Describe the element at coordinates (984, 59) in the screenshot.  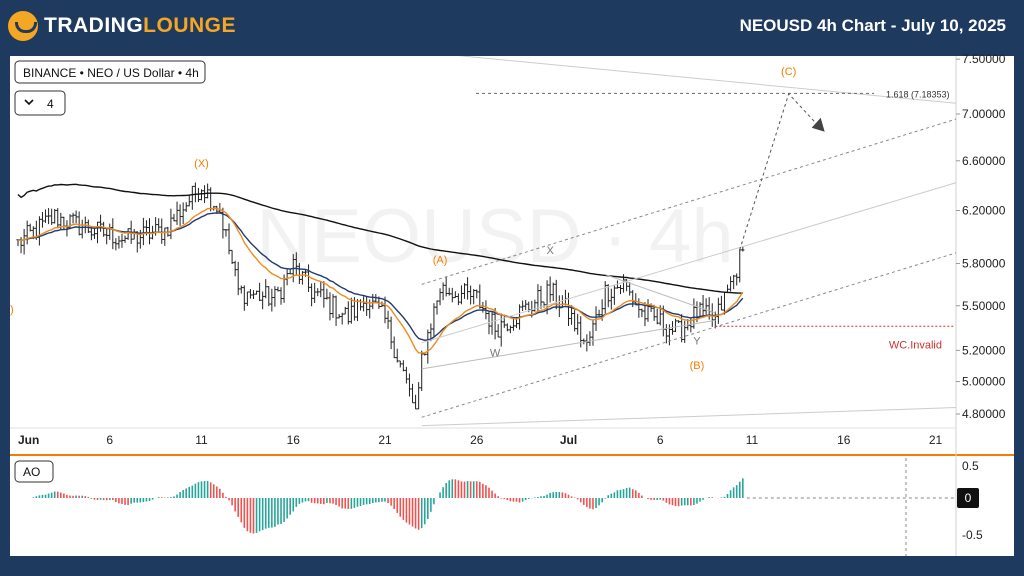
I see `price-tick-label: 7.50000` at that location.